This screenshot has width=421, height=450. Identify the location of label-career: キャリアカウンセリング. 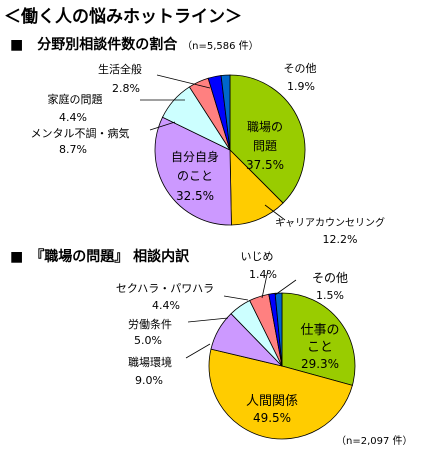
(330, 222).